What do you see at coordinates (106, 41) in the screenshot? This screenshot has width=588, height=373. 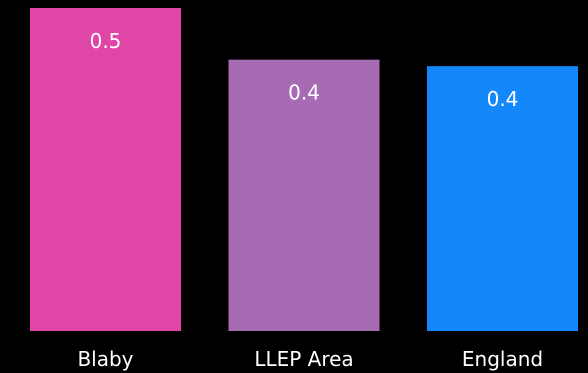 I see `data-label-blaby: 0.5` at bounding box center [106, 41].